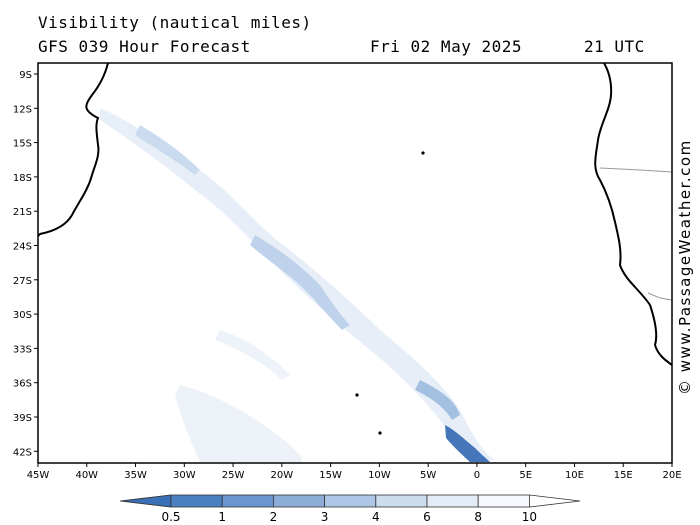 Image resolution: width=700 pixels, height=525 pixels. Describe the element at coordinates (390, 293) in the screenshot. I see `islands` at that location.